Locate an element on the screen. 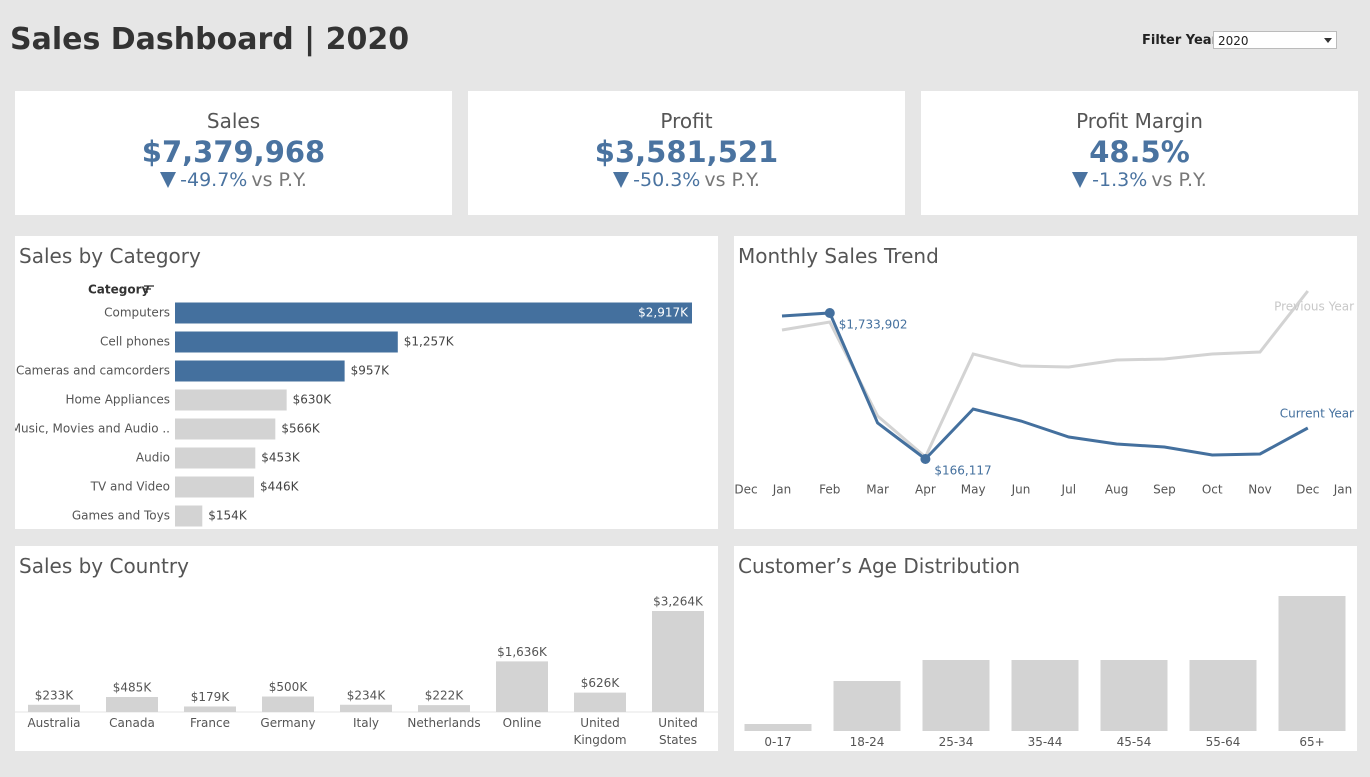 This screenshot has height=777, width=1370. x-tick-label: Mar is located at coordinates (877, 490).